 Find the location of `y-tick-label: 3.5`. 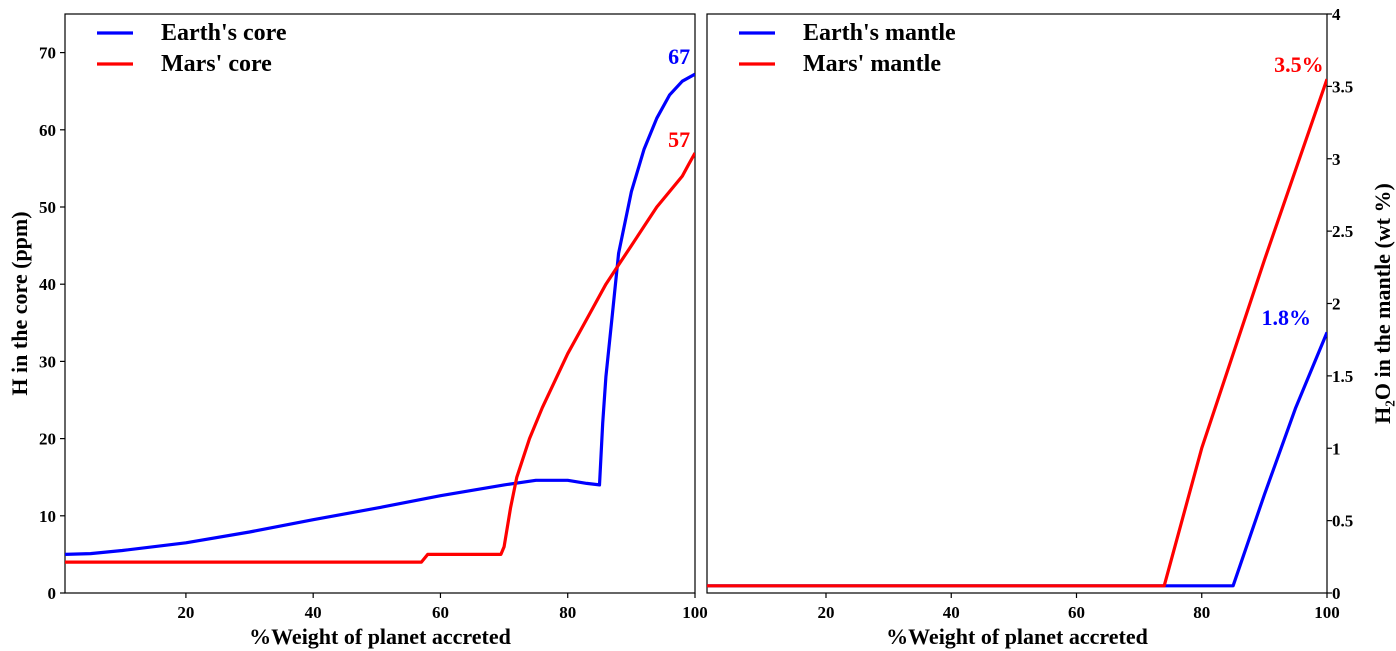

y-tick-label: 3.5 is located at coordinates (1342, 86).